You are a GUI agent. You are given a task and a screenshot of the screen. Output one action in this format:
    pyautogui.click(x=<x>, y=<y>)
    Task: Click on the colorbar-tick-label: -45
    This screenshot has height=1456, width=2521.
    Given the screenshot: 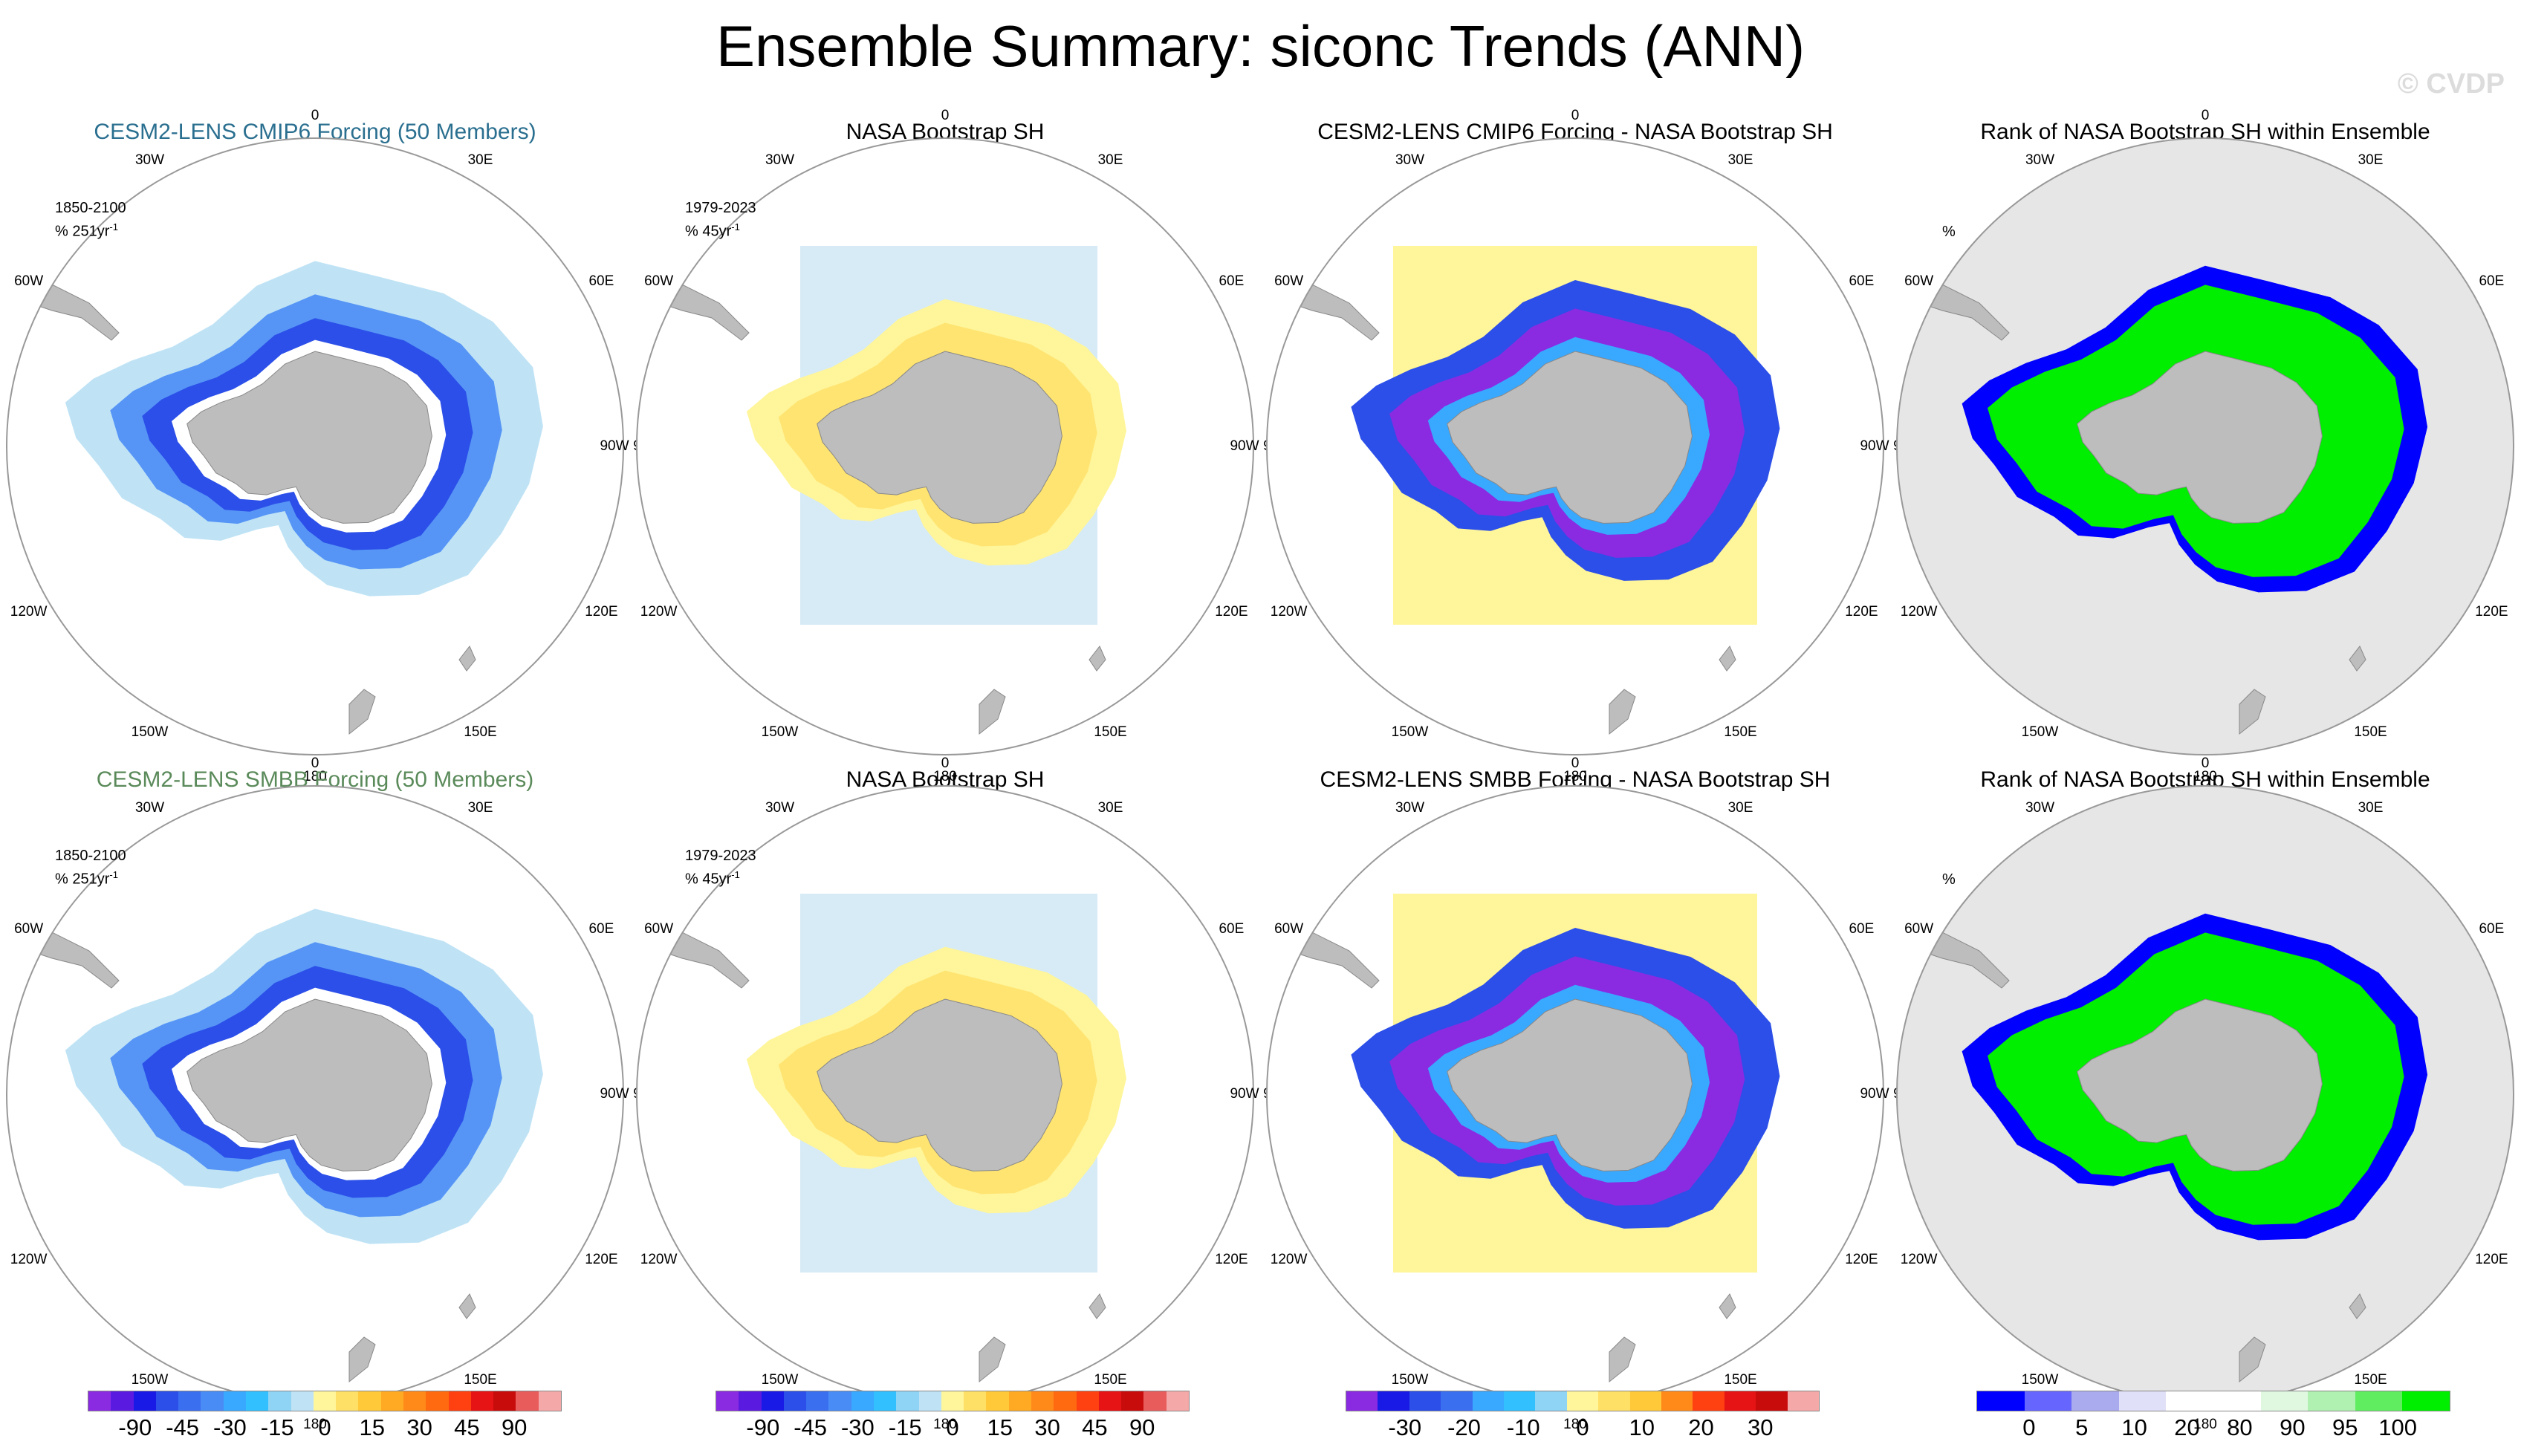 What is the action you would take?
    pyautogui.click(x=810, y=1427)
    